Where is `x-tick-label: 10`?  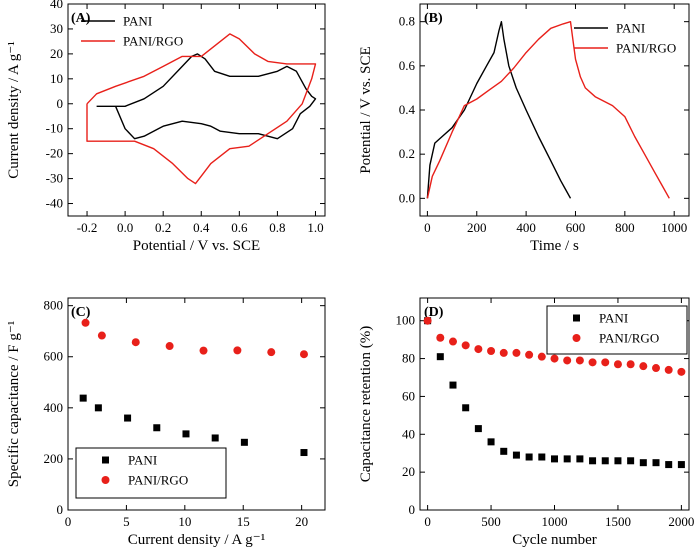 x-tick-label: 10 is located at coordinates (184, 521).